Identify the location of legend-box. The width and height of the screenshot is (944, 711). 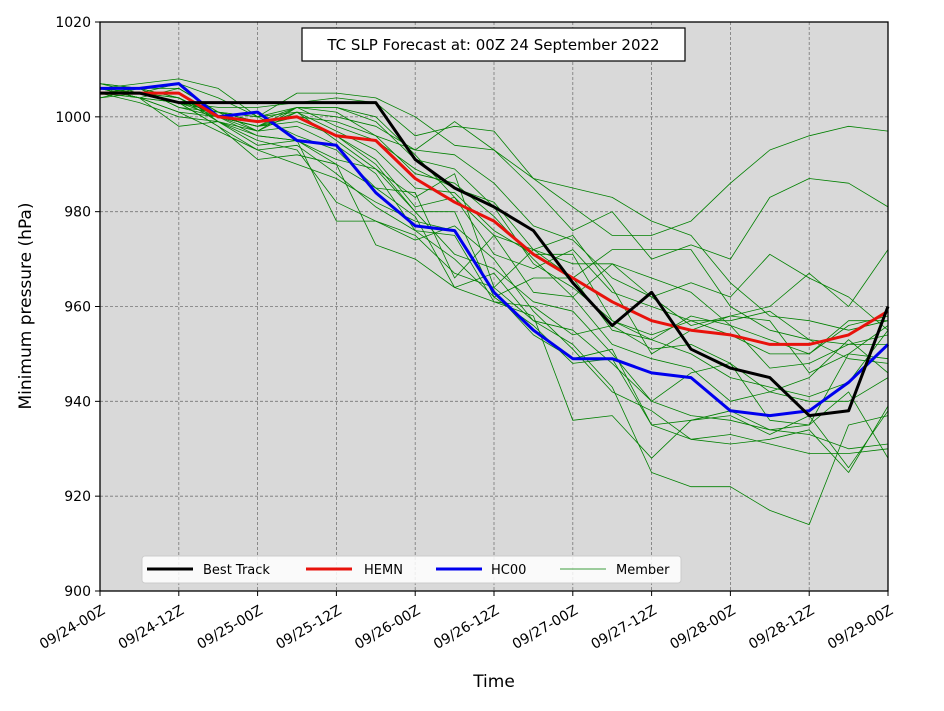
(411, 569).